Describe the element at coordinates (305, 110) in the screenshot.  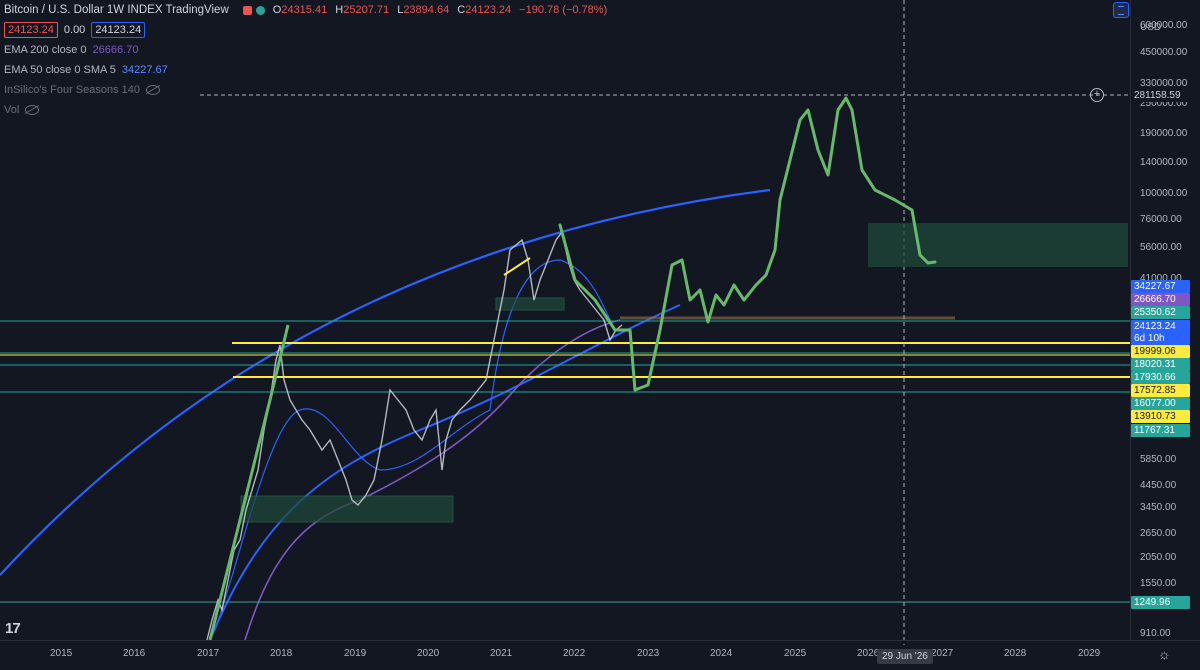
I see `indicator-volume: Vol` at that location.